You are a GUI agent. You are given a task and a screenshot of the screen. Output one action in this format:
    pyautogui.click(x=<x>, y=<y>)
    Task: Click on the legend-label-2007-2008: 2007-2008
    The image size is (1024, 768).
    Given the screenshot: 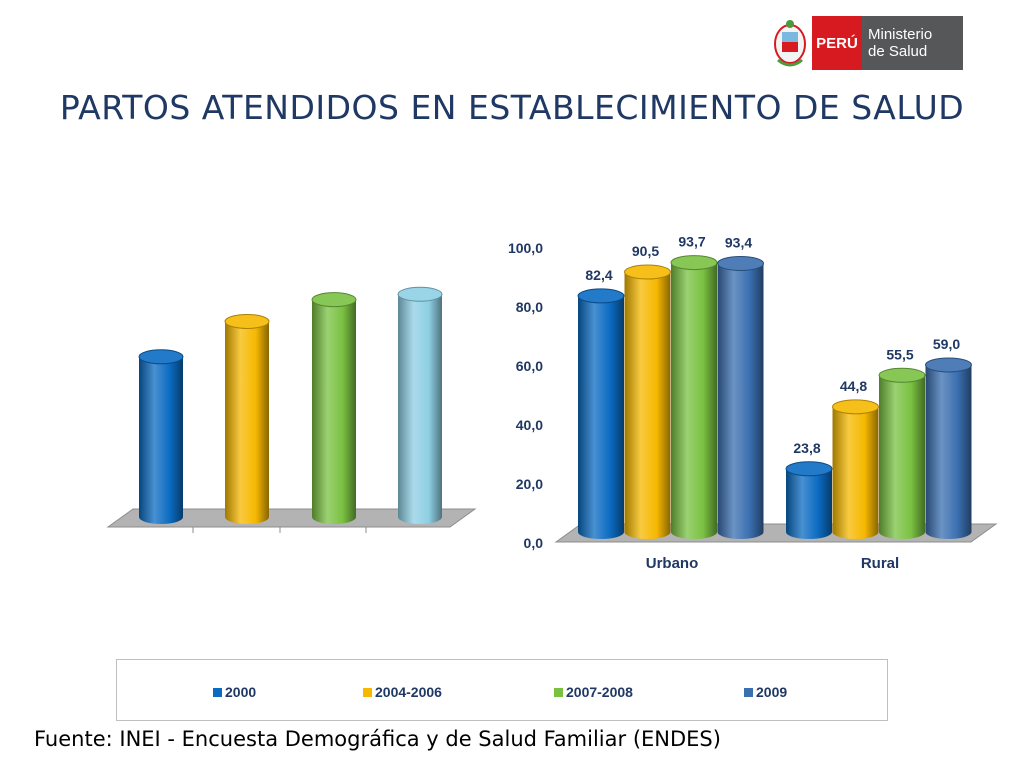 What is the action you would take?
    pyautogui.click(x=599, y=692)
    